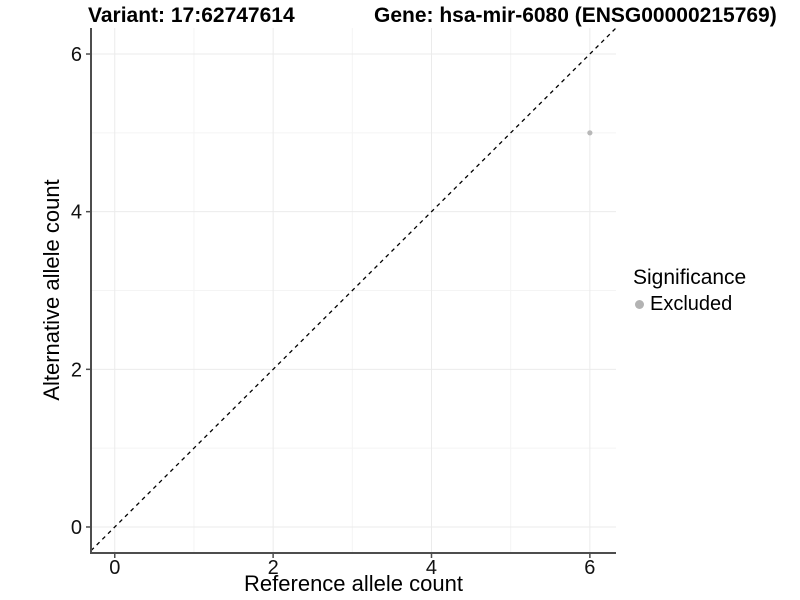 Image resolution: width=800 pixels, height=600 pixels. Describe the element at coordinates (589, 568) in the screenshot. I see `x-tick-label: 6` at that location.